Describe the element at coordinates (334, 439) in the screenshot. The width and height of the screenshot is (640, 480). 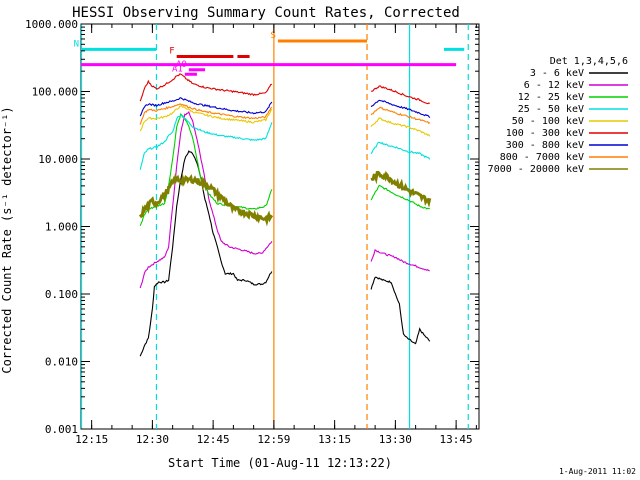
I see `x-tick-label: 13:15` at that location.